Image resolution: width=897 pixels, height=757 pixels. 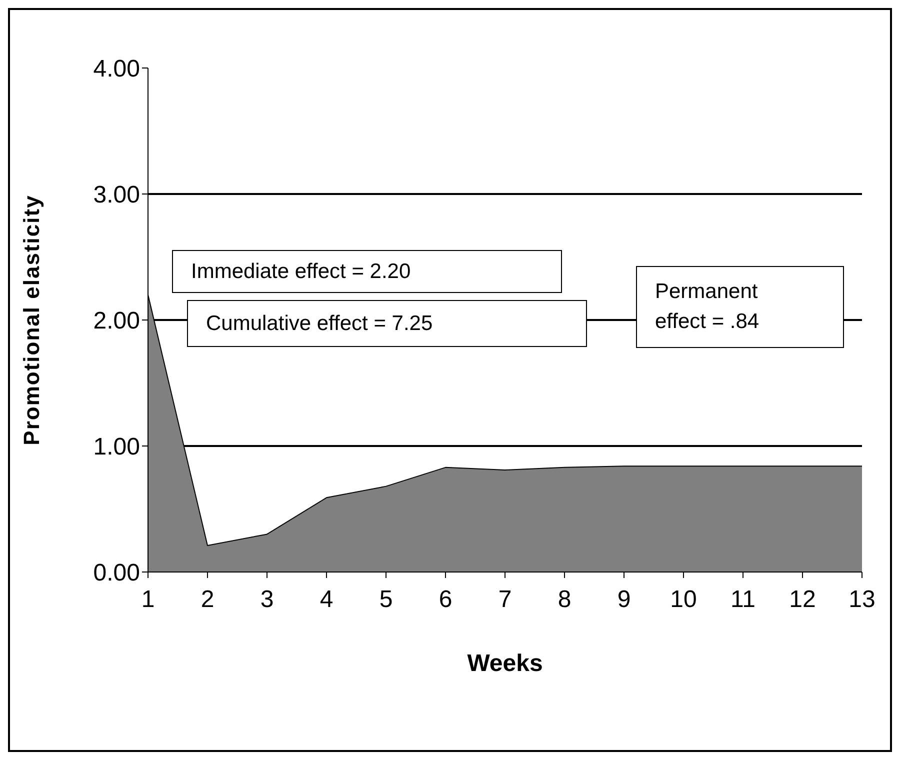 I want to click on x-tick-label: 6, so click(x=445, y=600).